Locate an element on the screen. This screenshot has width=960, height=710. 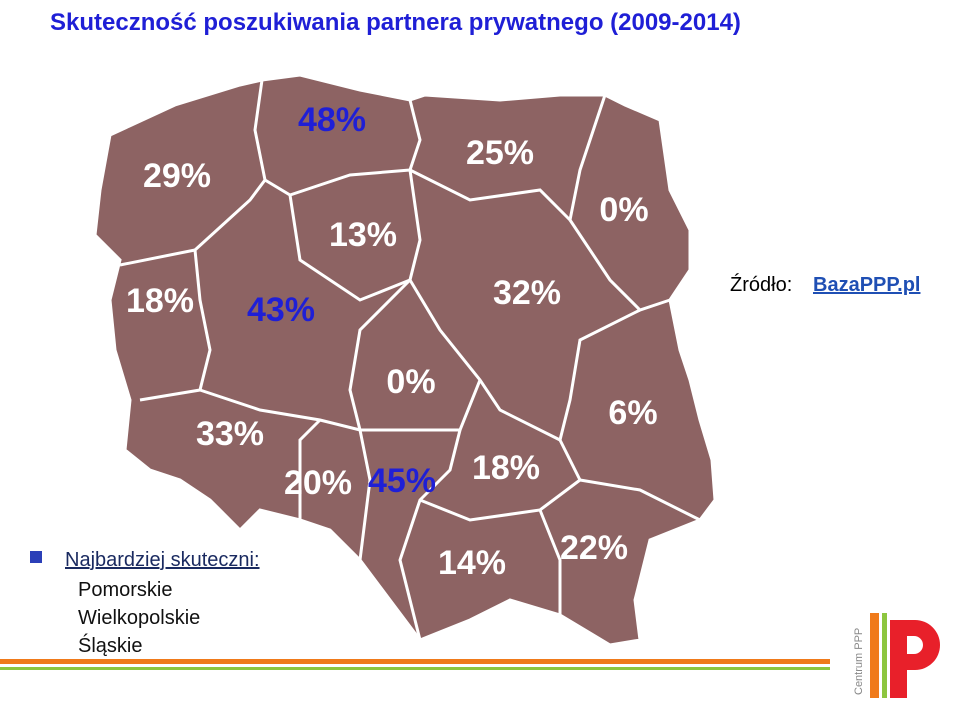
legend-item: Pomorskie is located at coordinates (125, 590).